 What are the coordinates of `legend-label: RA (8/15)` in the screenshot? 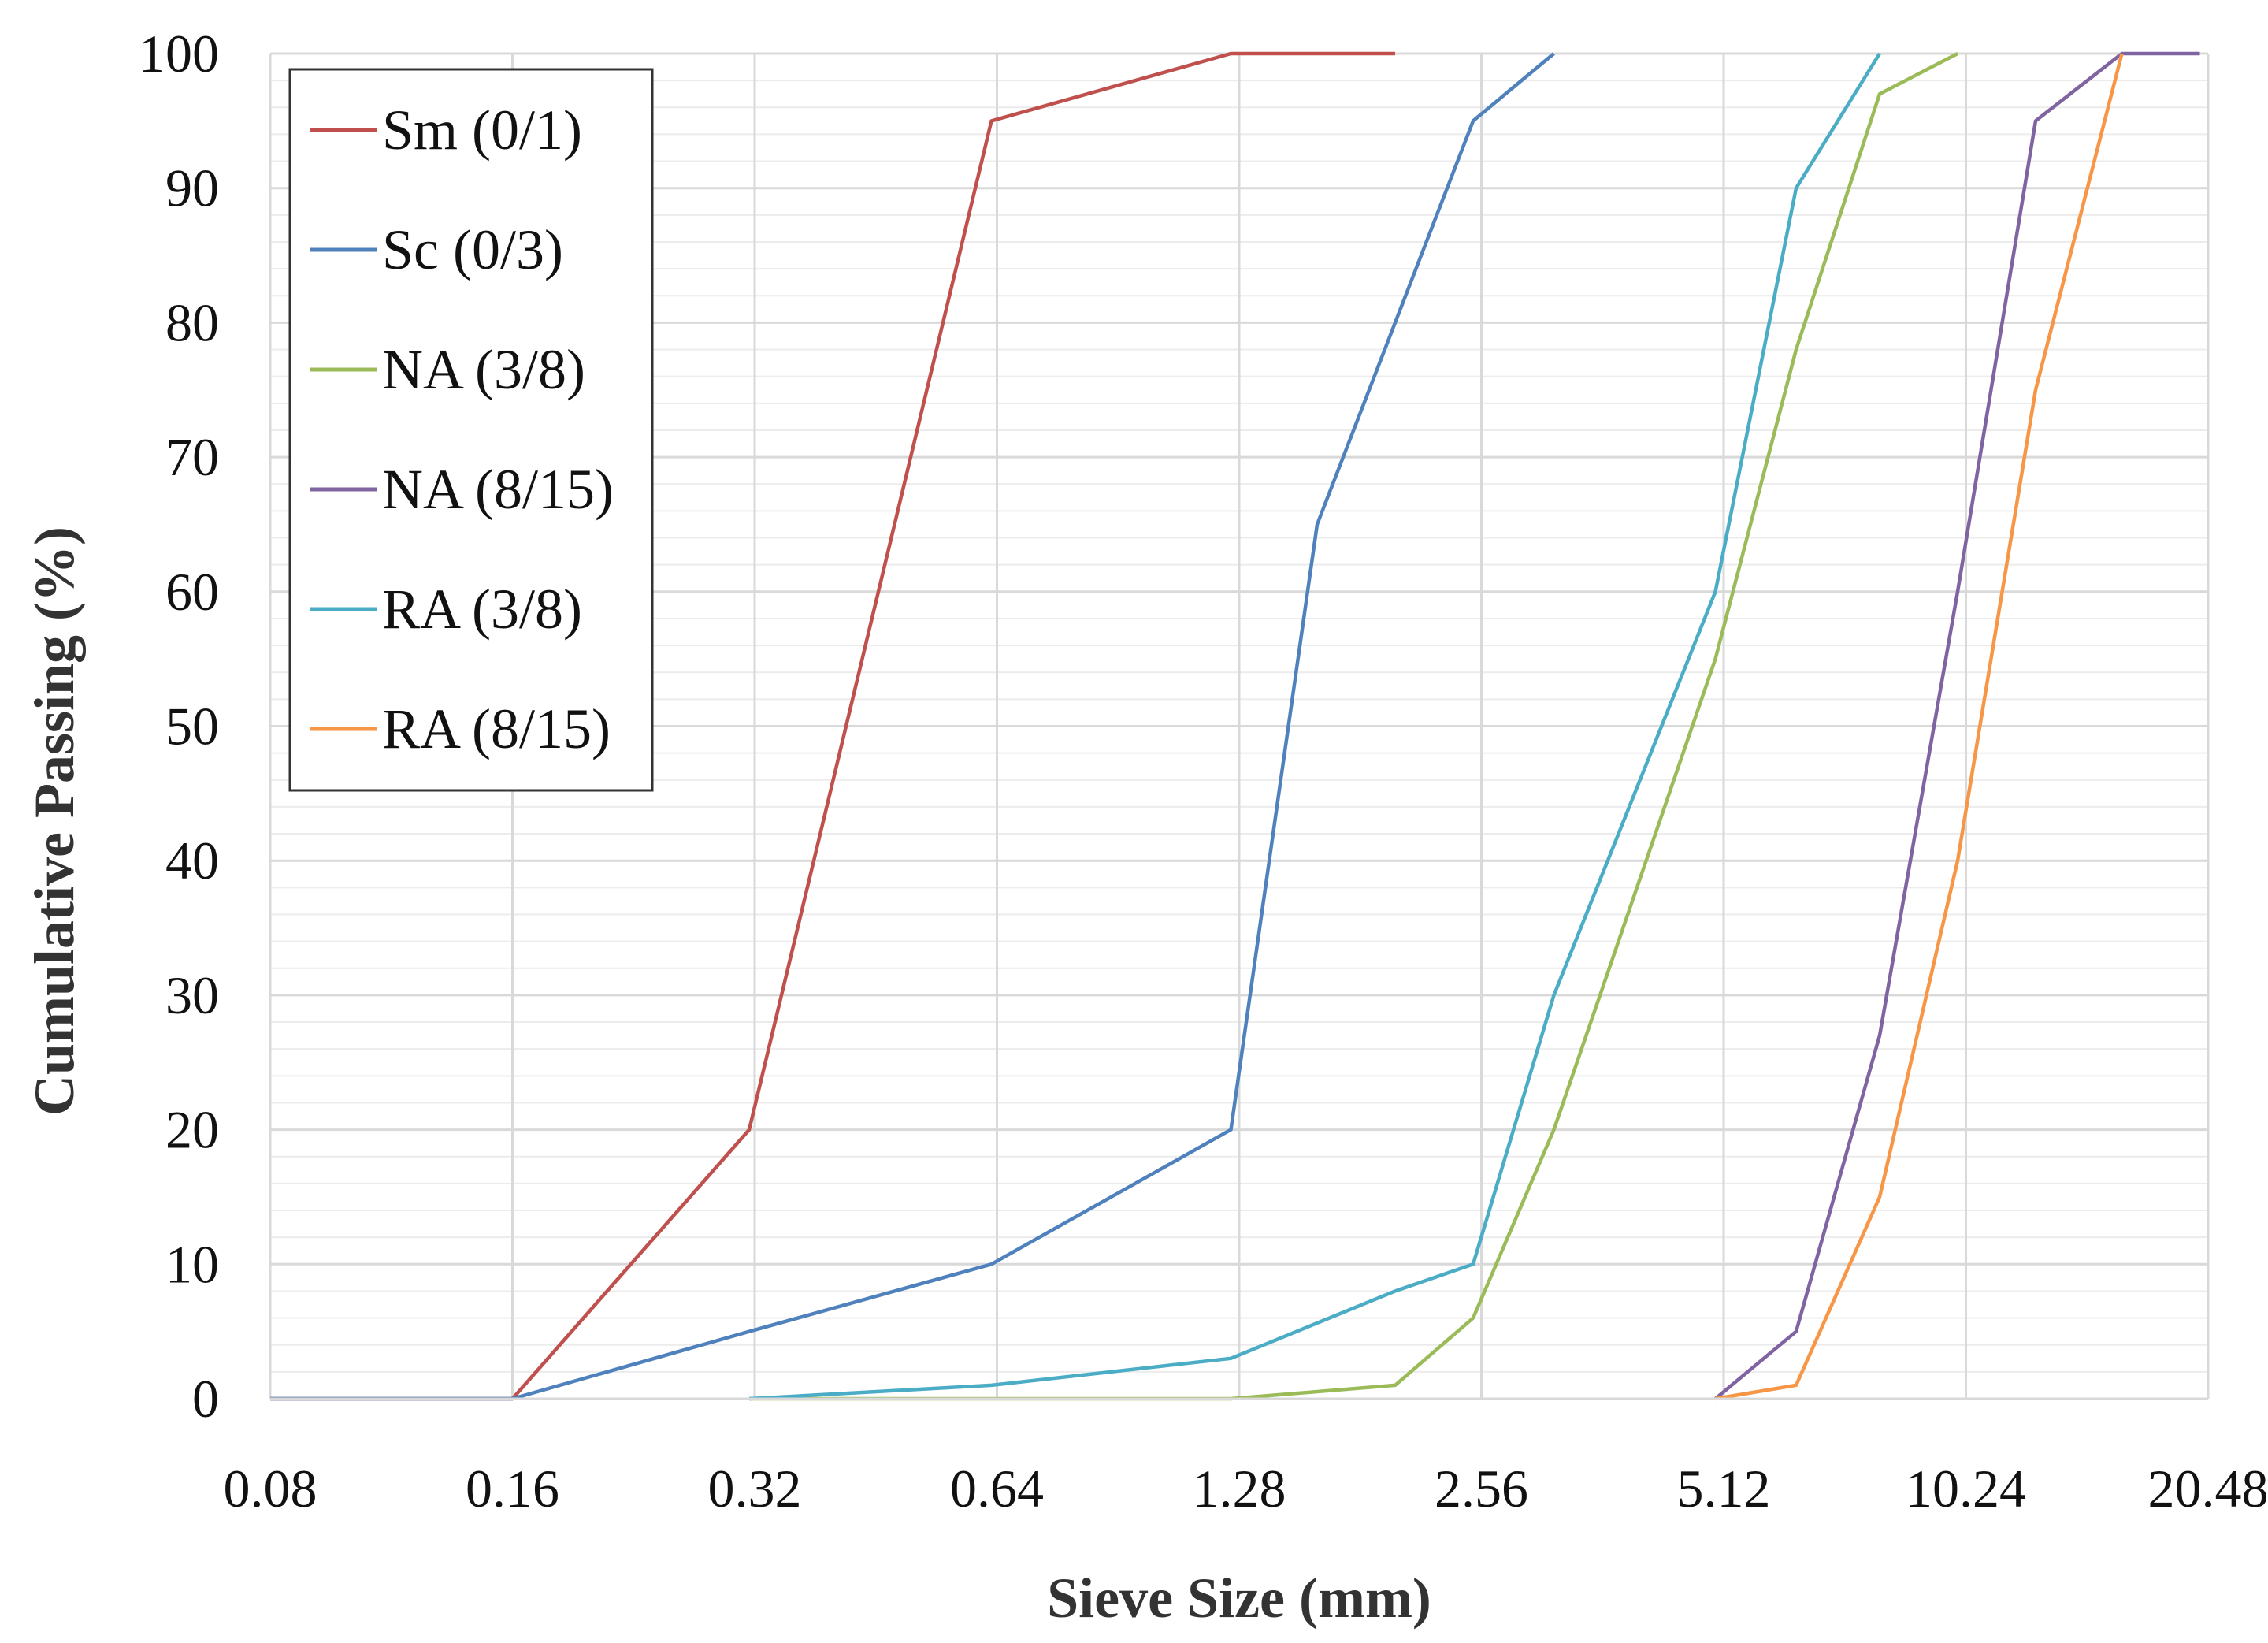 It's located at (496, 728).